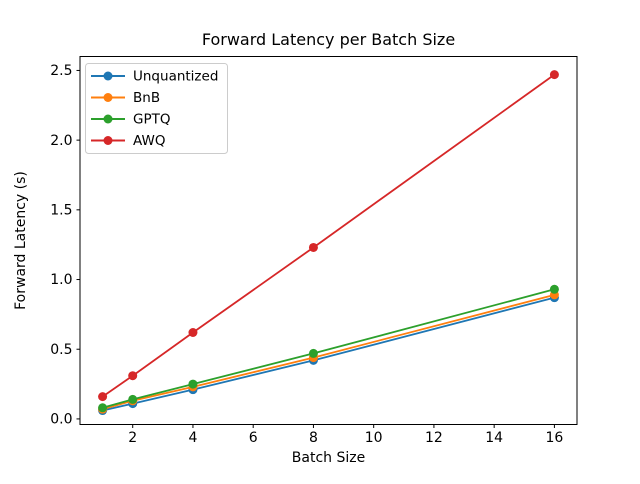 Image resolution: width=640 pixels, height=484 pixels. Describe the element at coordinates (61, 211) in the screenshot. I see `y-tick-label: 1.5` at that location.